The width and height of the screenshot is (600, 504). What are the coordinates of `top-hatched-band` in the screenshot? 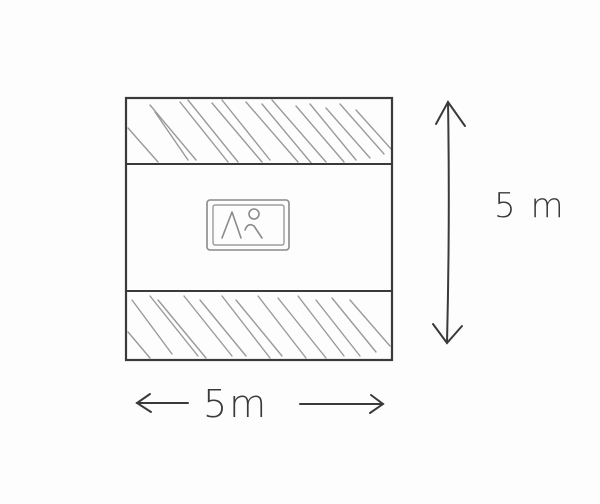 It's located at (259, 131).